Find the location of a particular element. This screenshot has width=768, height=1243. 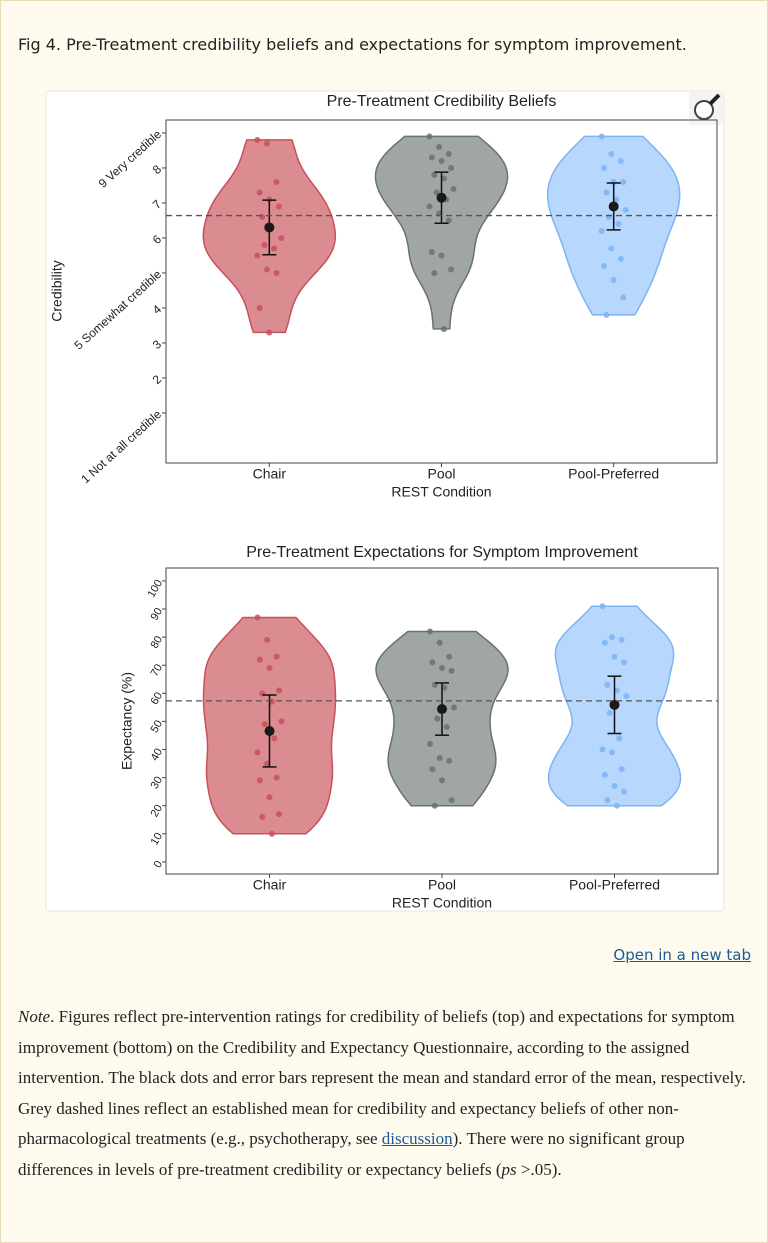

open-link: Open in a new tab is located at coordinates (682, 955).